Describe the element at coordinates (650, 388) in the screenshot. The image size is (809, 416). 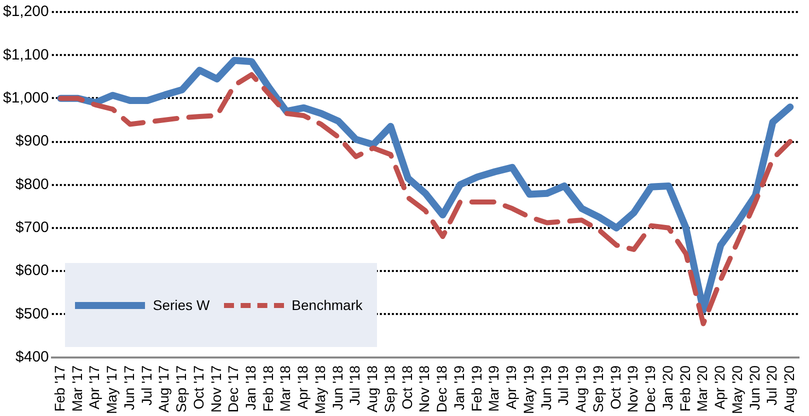
I see `x-tick-label: Dec '19` at that location.